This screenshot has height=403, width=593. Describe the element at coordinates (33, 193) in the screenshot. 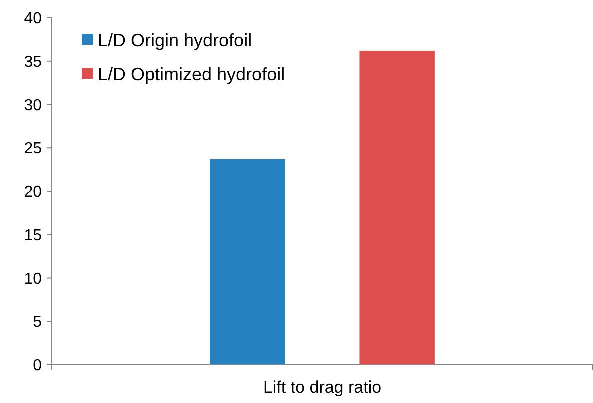

I see `y-tick-label: 20` at that location.